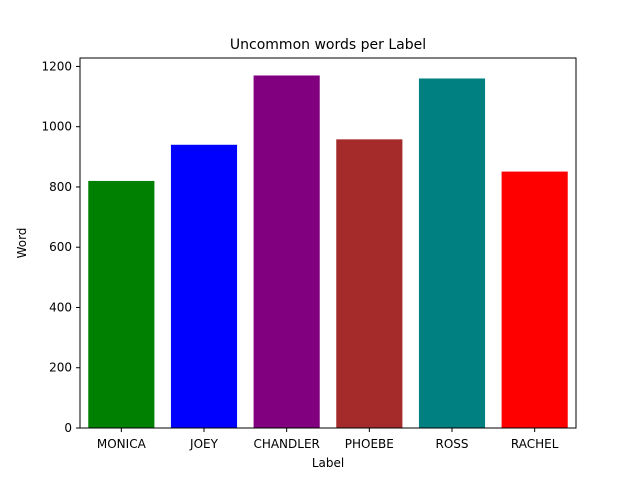  I want to click on y-tick-label: 800, so click(60, 187).